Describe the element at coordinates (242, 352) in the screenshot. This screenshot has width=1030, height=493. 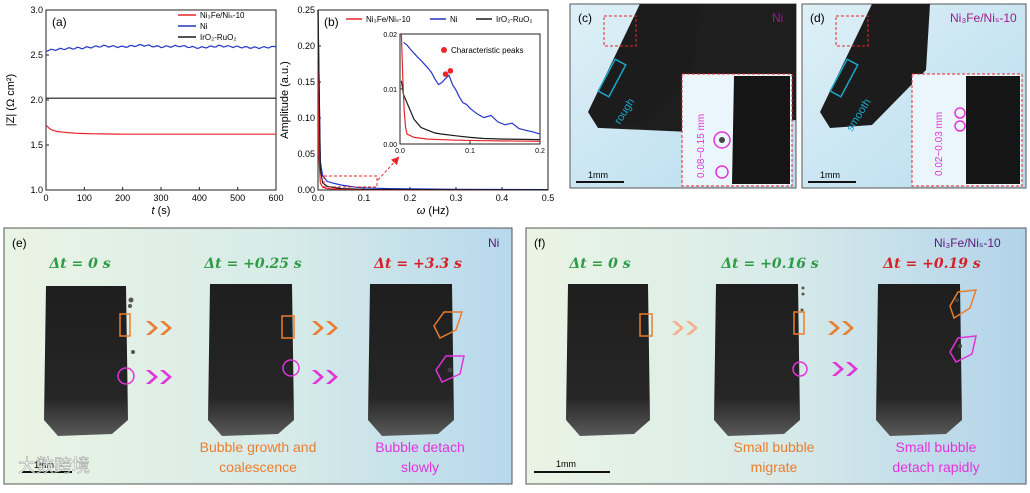
I see `arrows-e` at that location.